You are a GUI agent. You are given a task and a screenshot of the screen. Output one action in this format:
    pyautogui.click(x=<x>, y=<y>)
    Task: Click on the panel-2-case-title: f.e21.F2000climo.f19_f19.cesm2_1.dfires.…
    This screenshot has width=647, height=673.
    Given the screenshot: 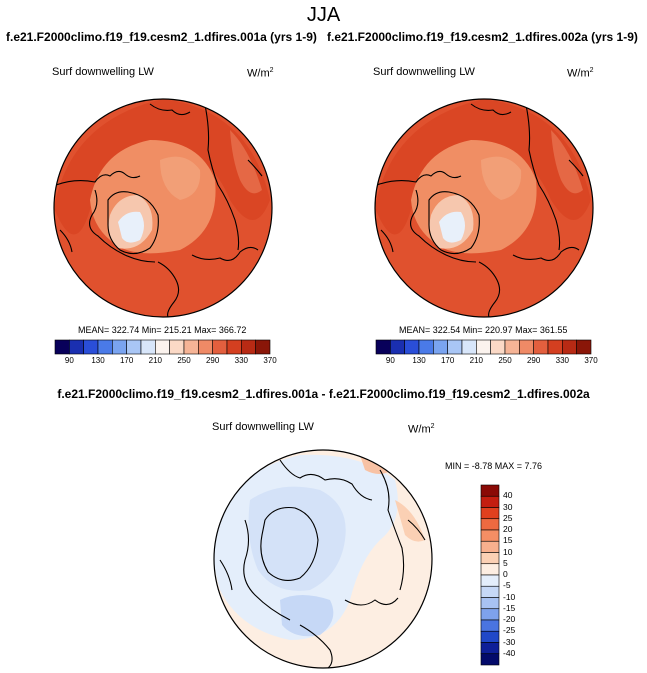 What is the action you would take?
    pyautogui.click(x=482, y=37)
    